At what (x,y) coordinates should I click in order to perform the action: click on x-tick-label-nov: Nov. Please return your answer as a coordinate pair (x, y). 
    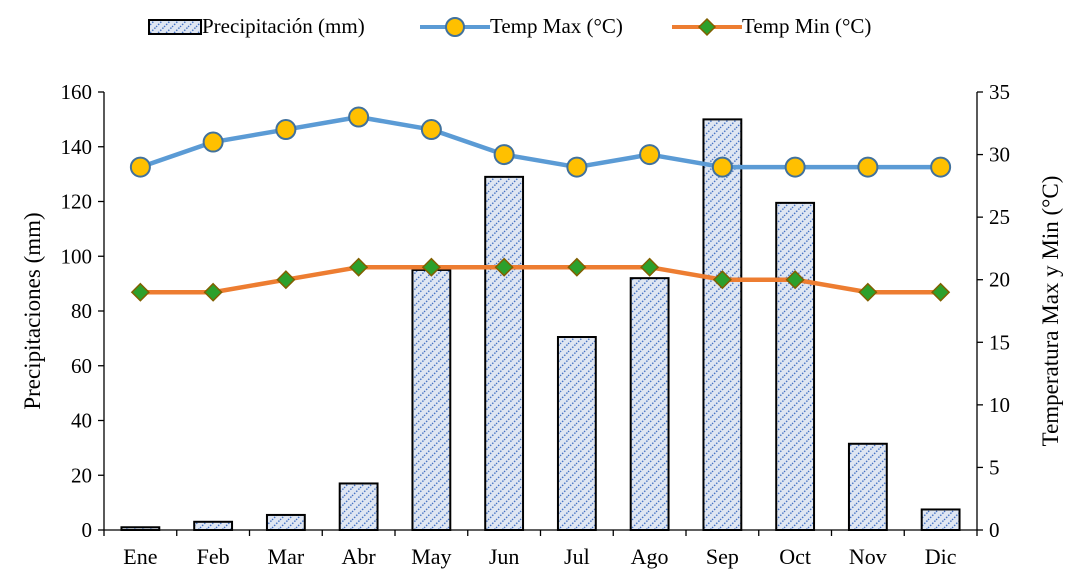
    Looking at the image, I should click on (868, 556).